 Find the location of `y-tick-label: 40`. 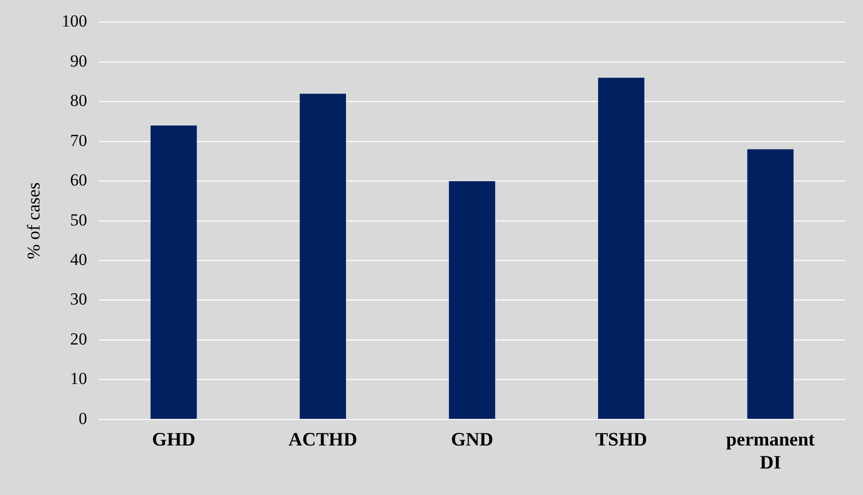

y-tick-label: 40 is located at coordinates (79, 259).